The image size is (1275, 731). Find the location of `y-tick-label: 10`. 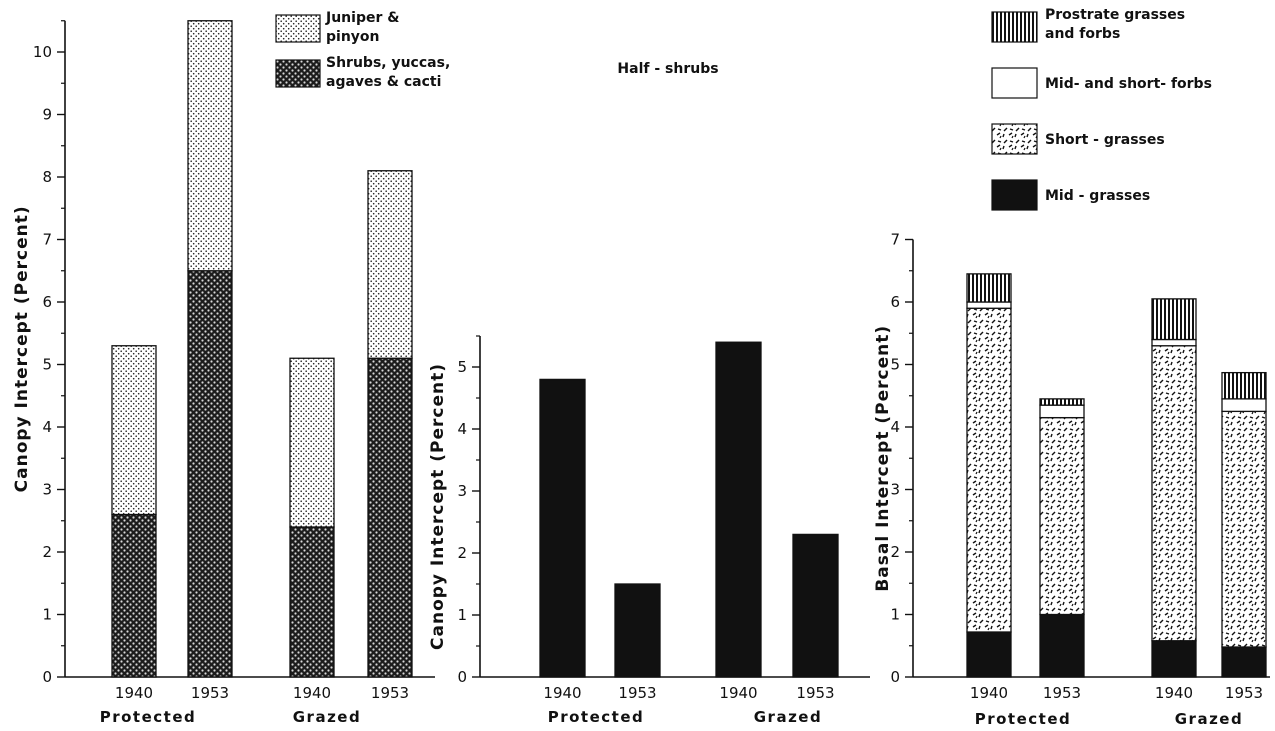

y-tick-label: 10 is located at coordinates (42, 52).